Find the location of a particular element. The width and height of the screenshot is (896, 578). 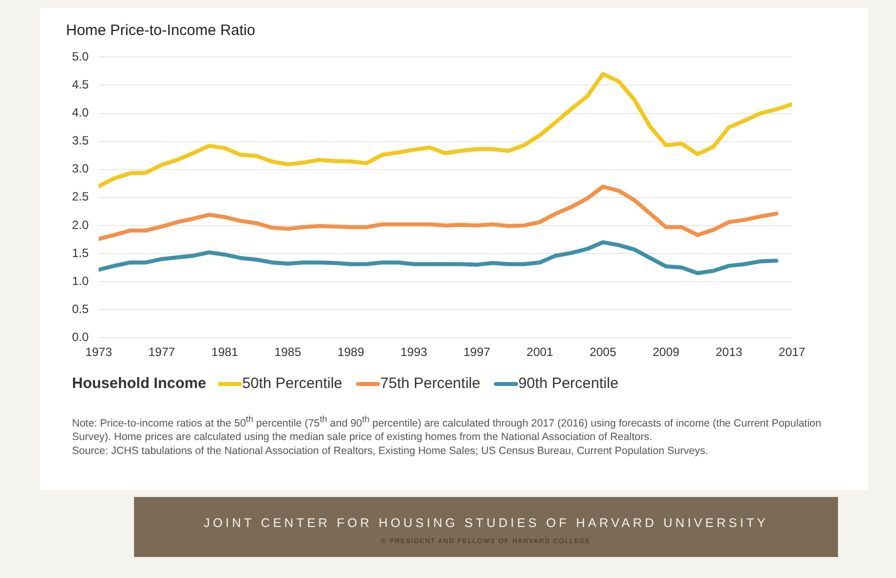

x-tick-label: 1973 is located at coordinates (98, 352).